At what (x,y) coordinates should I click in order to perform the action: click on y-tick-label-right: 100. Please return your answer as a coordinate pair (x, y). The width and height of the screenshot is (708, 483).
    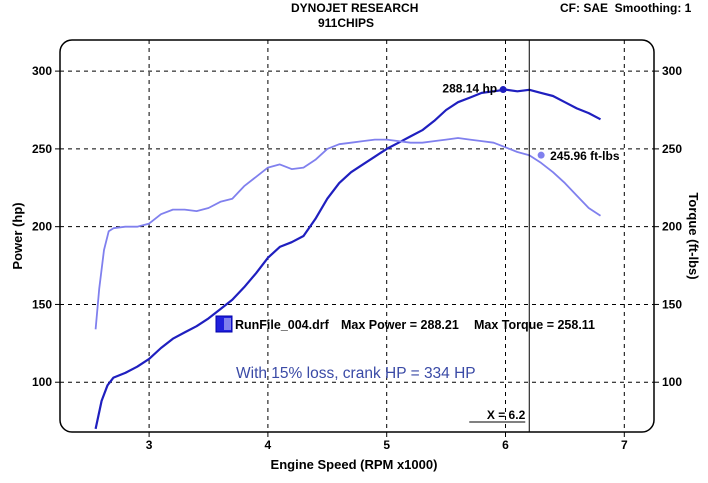
    Looking at the image, I should click on (672, 382).